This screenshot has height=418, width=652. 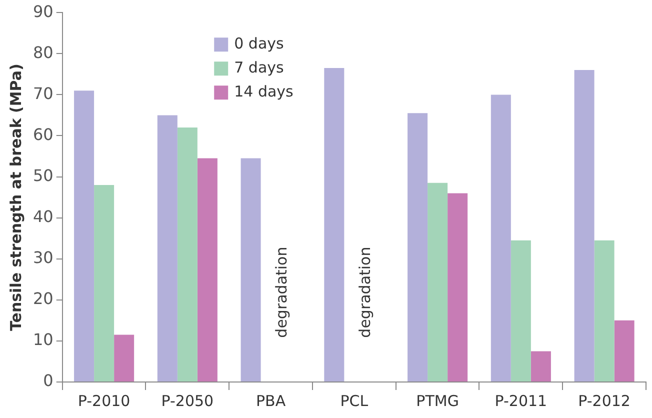 I want to click on y-tick-label: 60, so click(x=43, y=134).